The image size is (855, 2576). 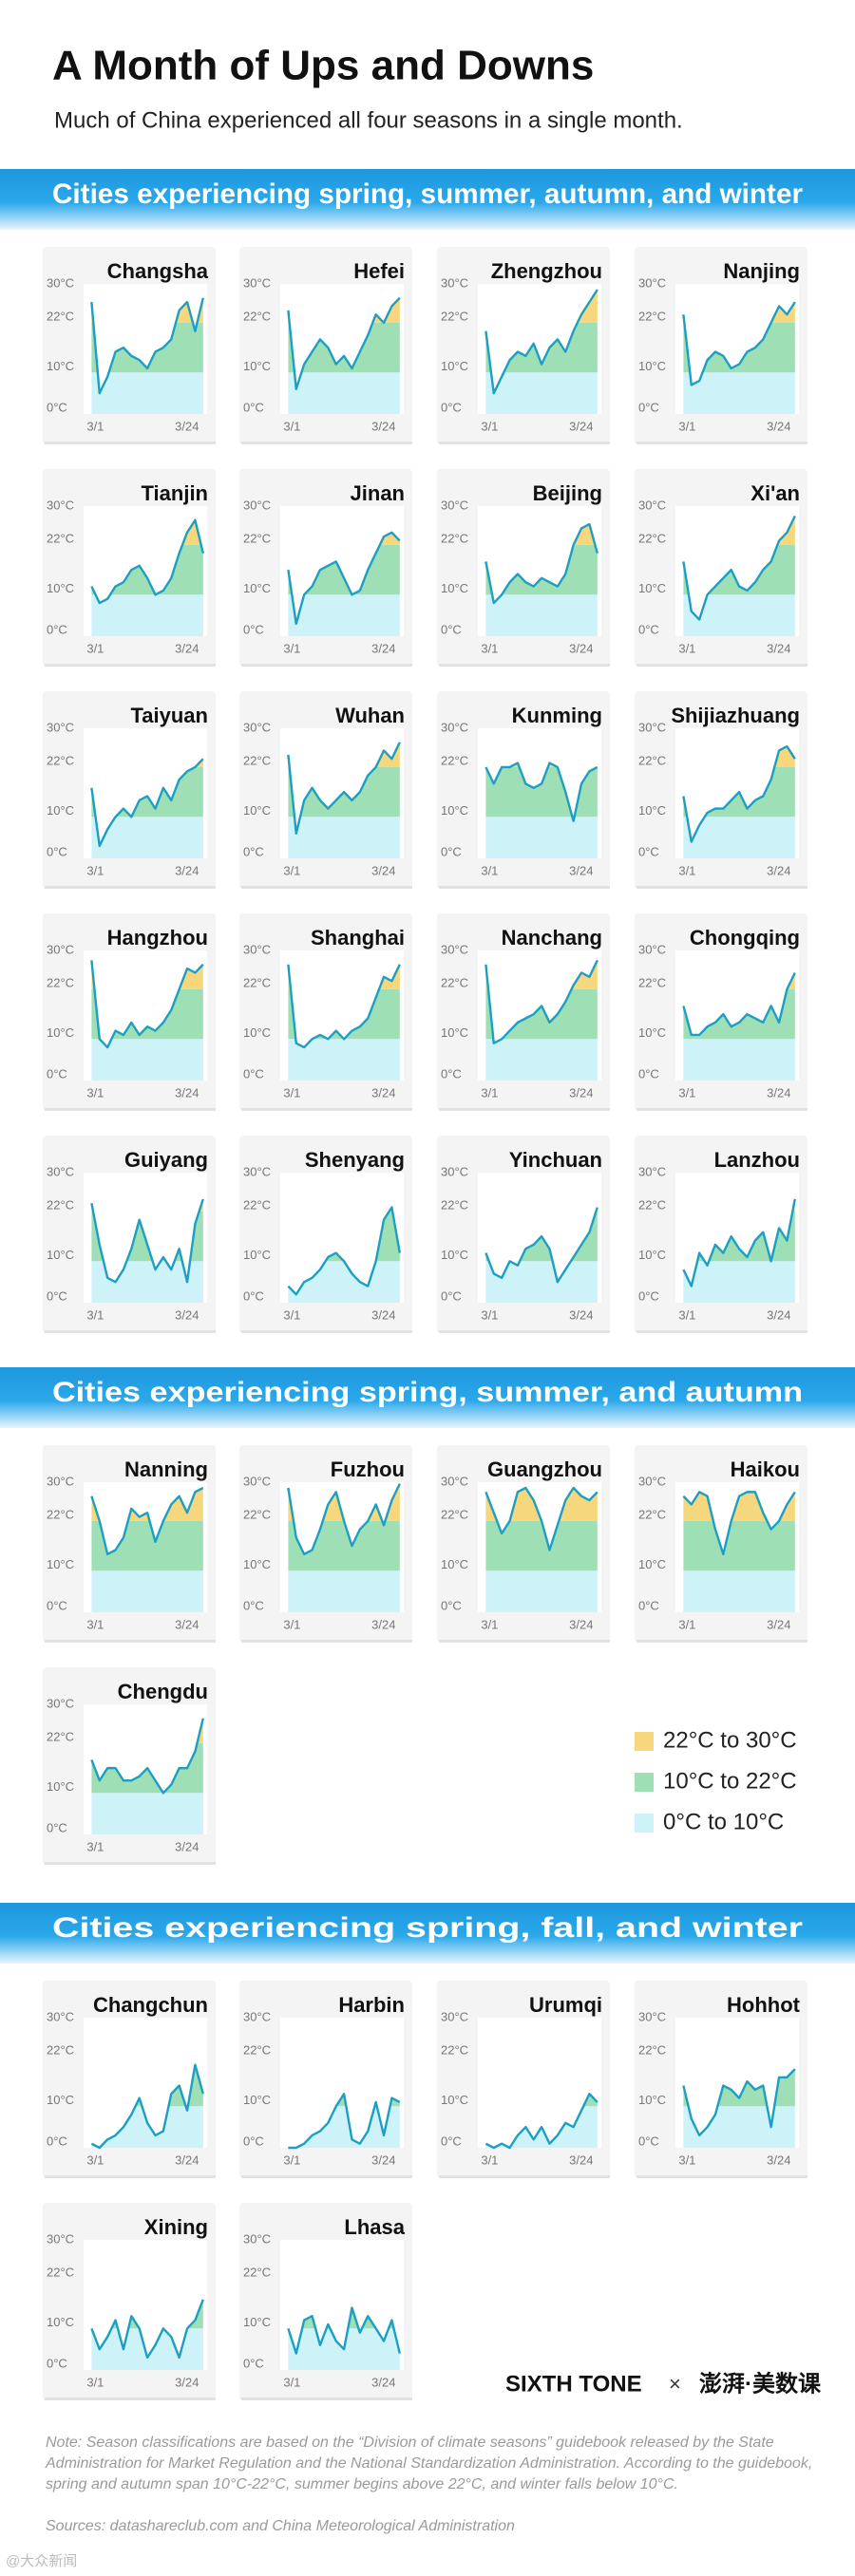 What do you see at coordinates (764, 2005) in the screenshot?
I see `city-name: Hohhot` at bounding box center [764, 2005].